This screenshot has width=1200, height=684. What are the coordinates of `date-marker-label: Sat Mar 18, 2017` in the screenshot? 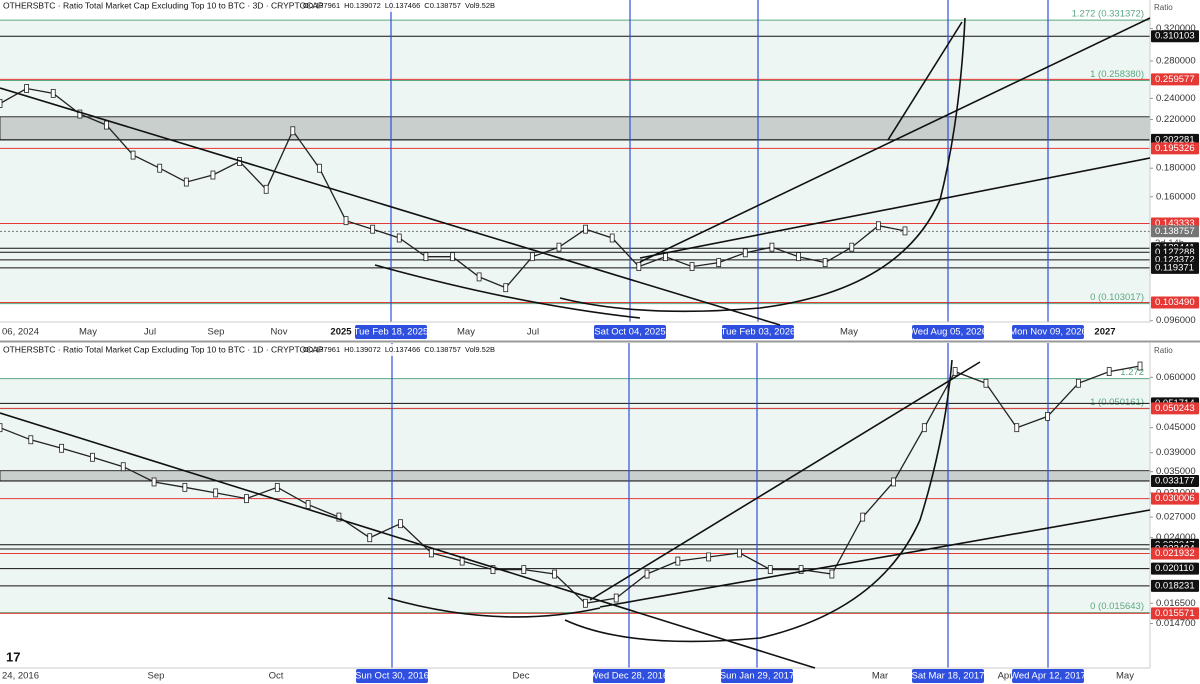 It's located at (948, 676).